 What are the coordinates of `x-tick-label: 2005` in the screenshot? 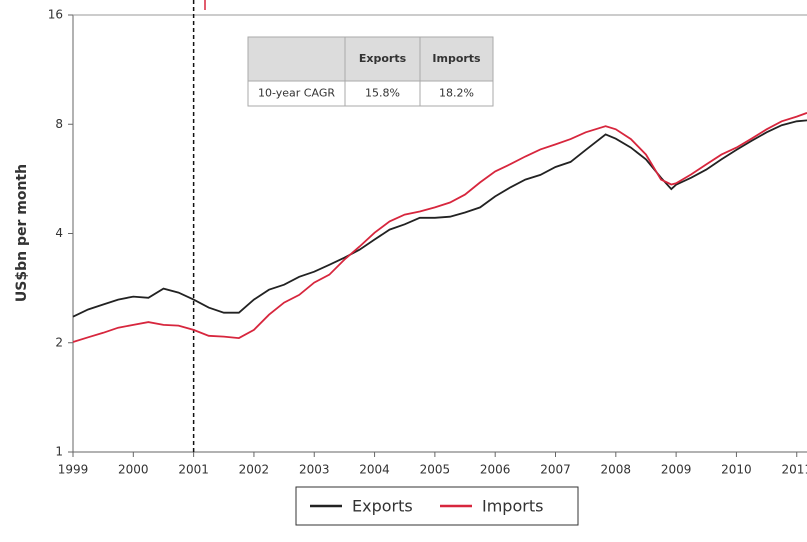 It's located at (435, 470).